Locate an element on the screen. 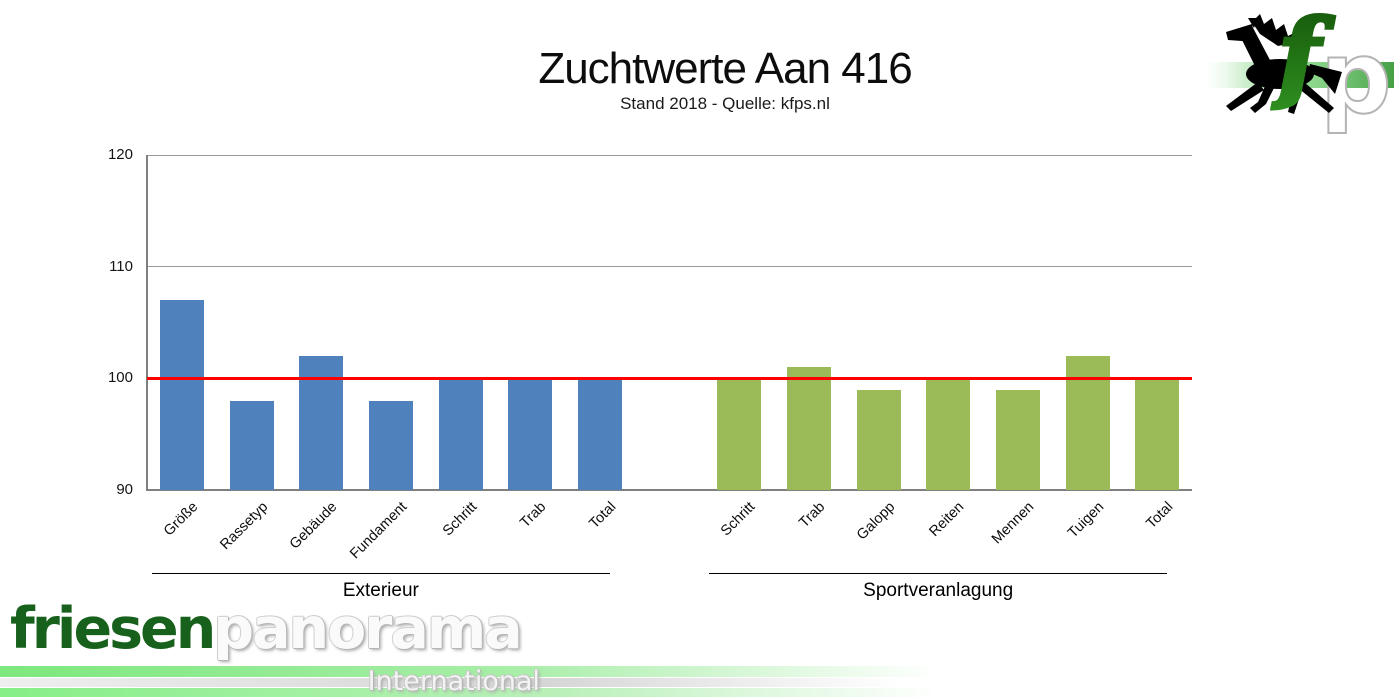 The image size is (1400, 700). bar-Reiten is located at coordinates (948, 434).